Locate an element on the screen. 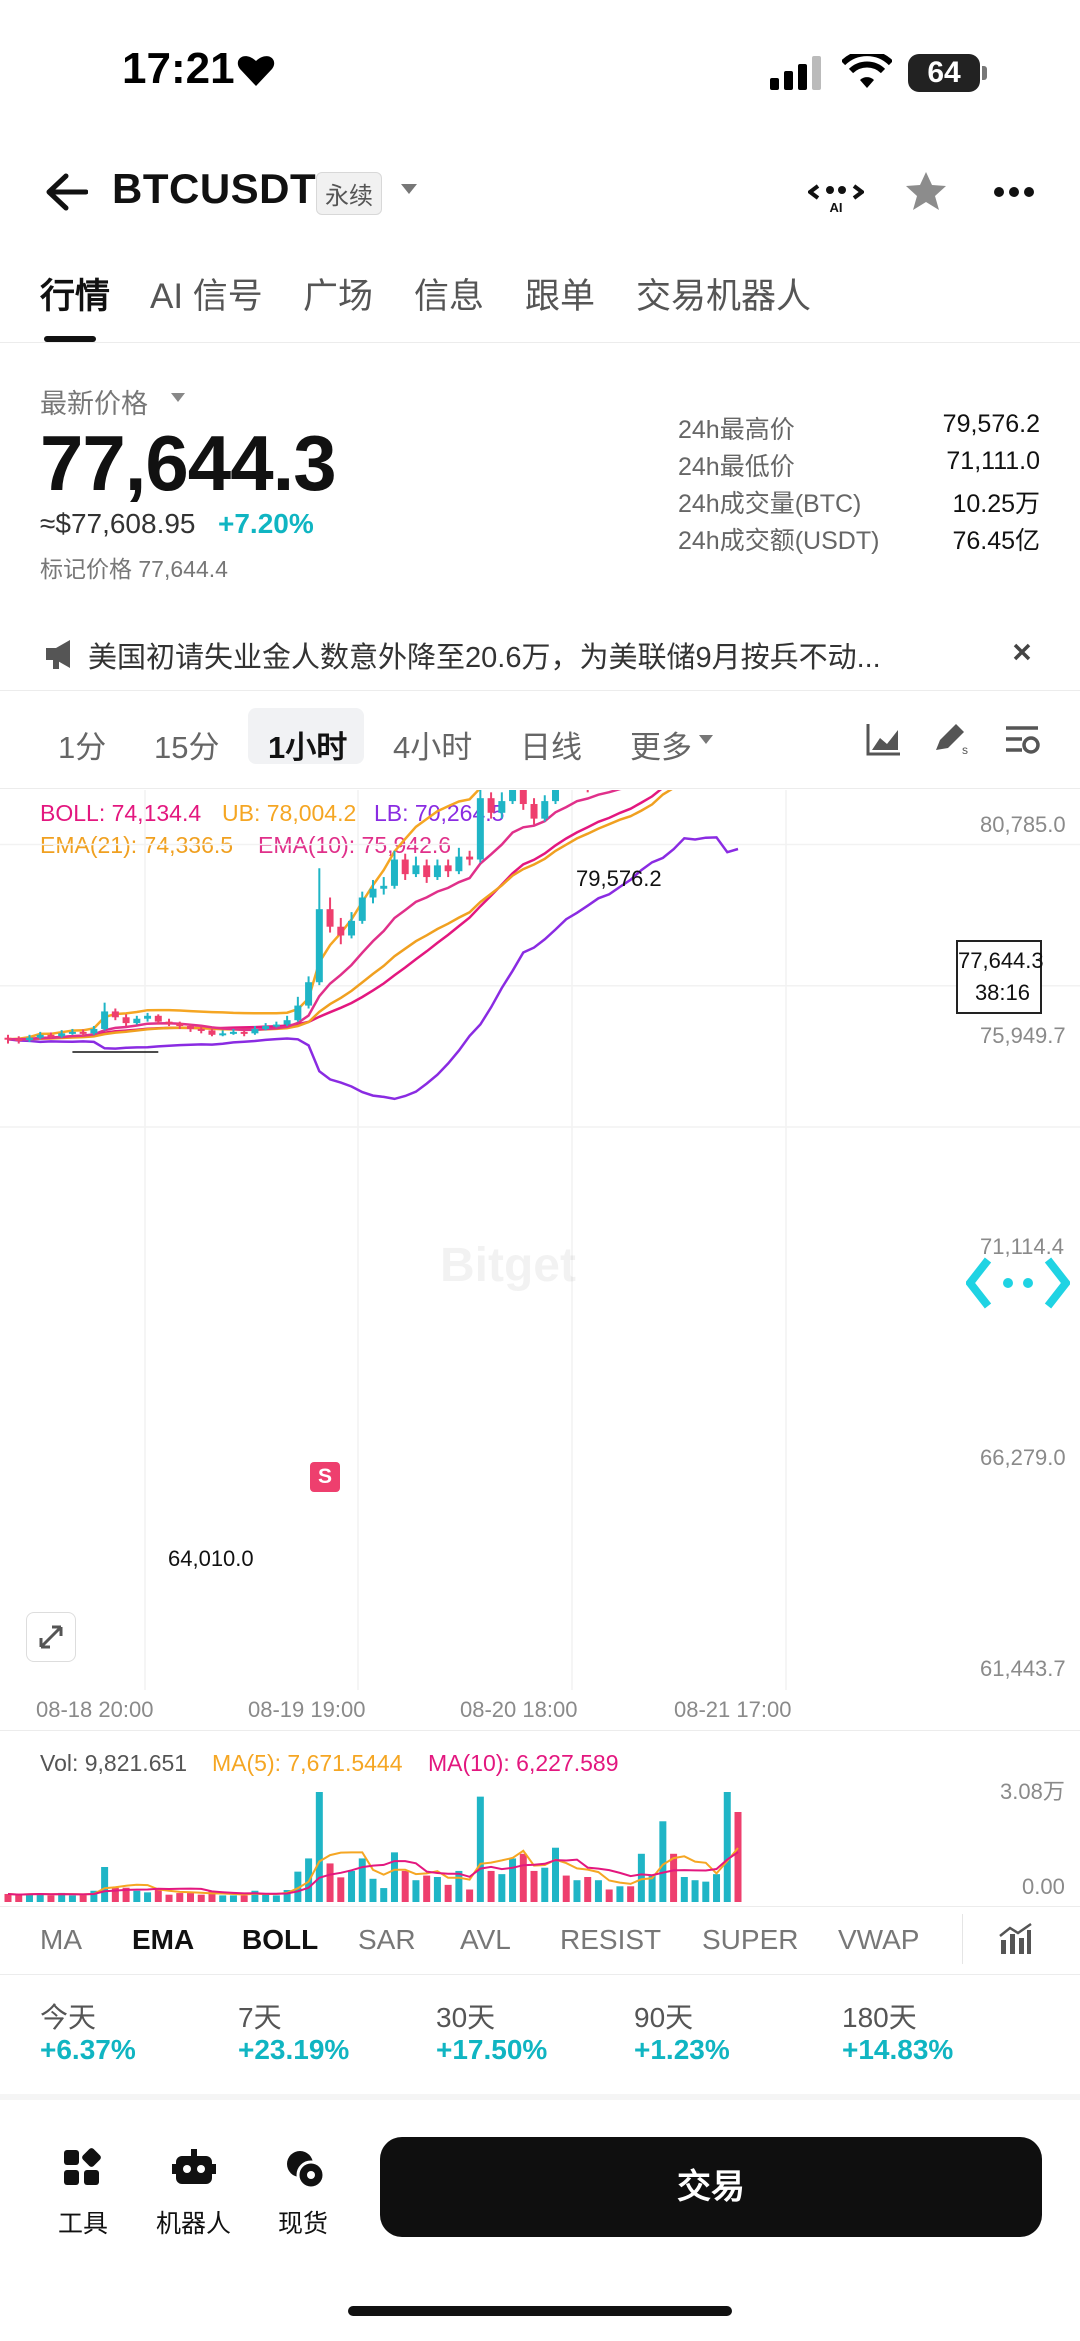 The width and height of the screenshot is (1080, 2341). favorite-star-icon is located at coordinates (926, 191).